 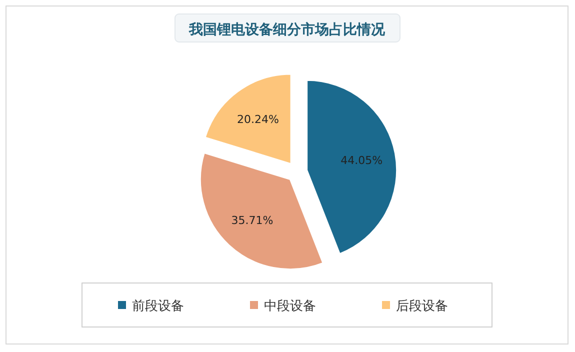 I want to click on data-label: 20.24%, so click(x=257, y=119).